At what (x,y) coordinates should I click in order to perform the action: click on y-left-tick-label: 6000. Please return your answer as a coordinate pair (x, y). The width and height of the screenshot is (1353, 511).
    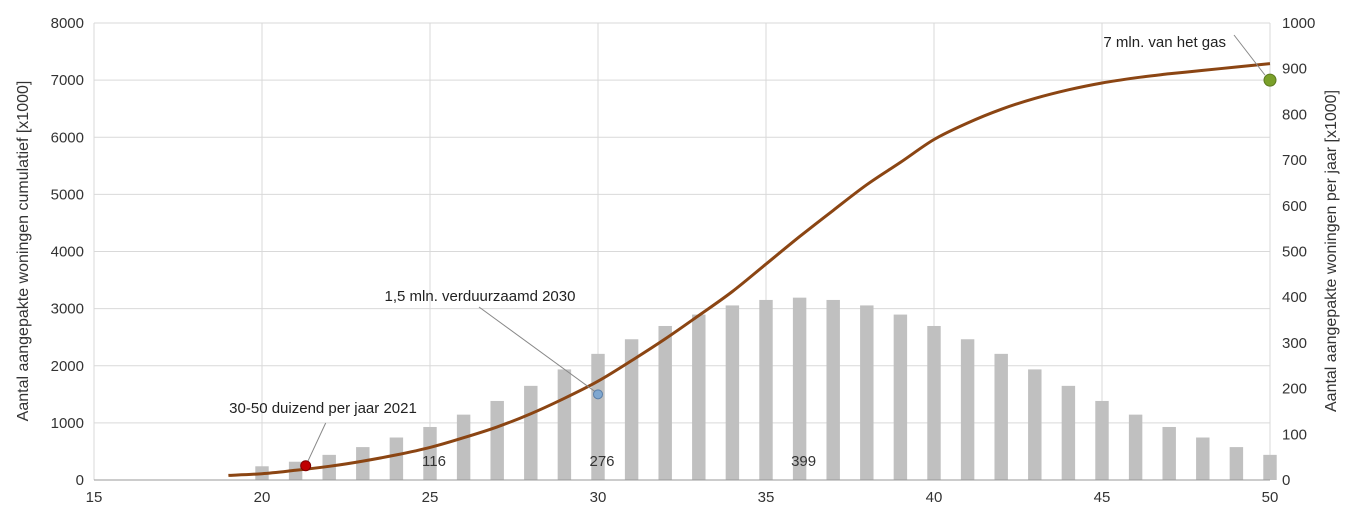
    Looking at the image, I should click on (67, 137).